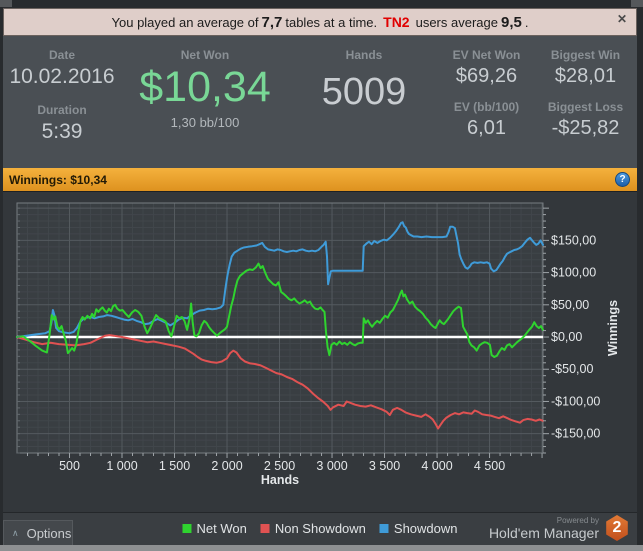 This screenshot has width=643, height=551. What do you see at coordinates (331, 466) in the screenshot?
I see `x-tick-label: 3 000` at bounding box center [331, 466].